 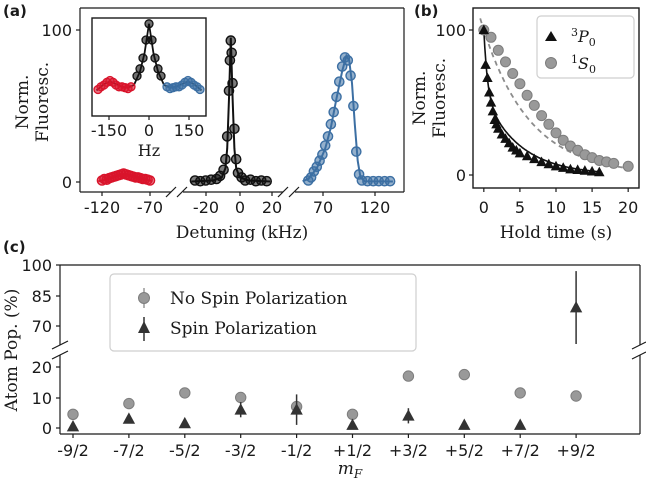 I want to click on panel-a-points, so click(x=246, y=111).